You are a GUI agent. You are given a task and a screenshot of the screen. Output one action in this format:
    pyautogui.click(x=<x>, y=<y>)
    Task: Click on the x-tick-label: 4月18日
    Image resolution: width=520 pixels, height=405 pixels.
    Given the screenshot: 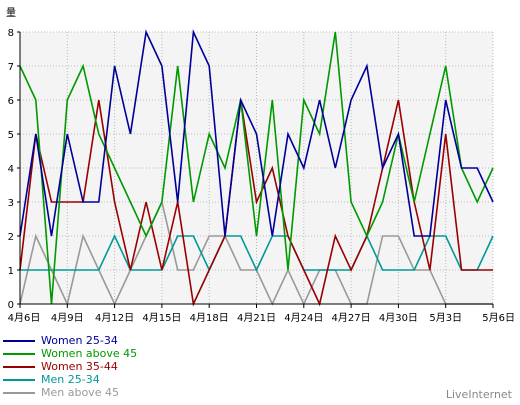 What is the action you would take?
    pyautogui.click(x=209, y=318)
    